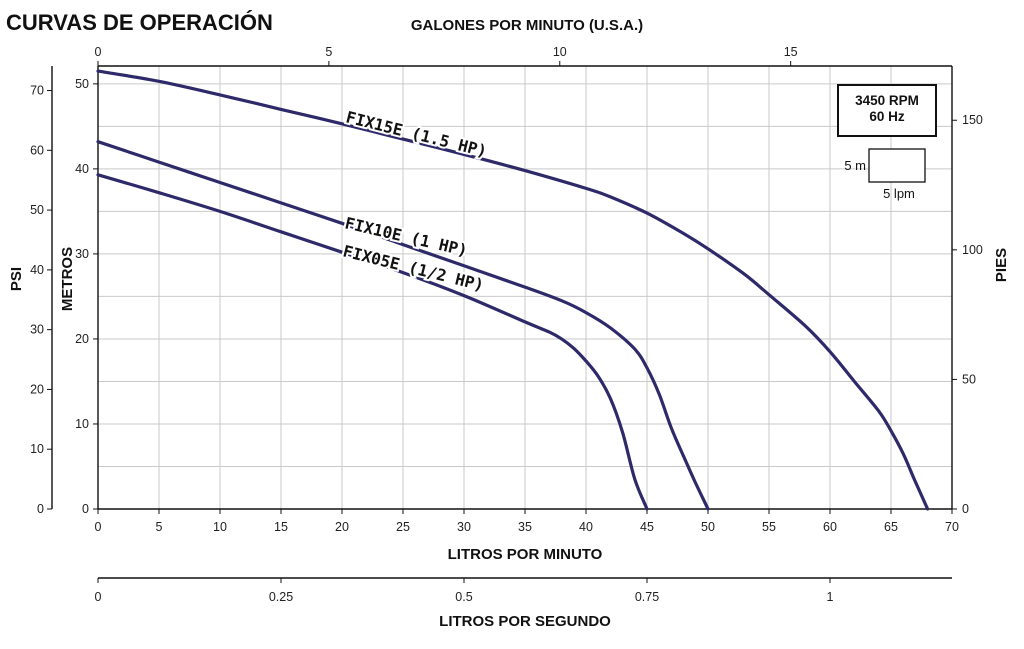 Image resolution: width=1024 pixels, height=649 pixels. Describe the element at coordinates (525, 527) in the screenshot. I see `x-tick-label: 35` at that location.